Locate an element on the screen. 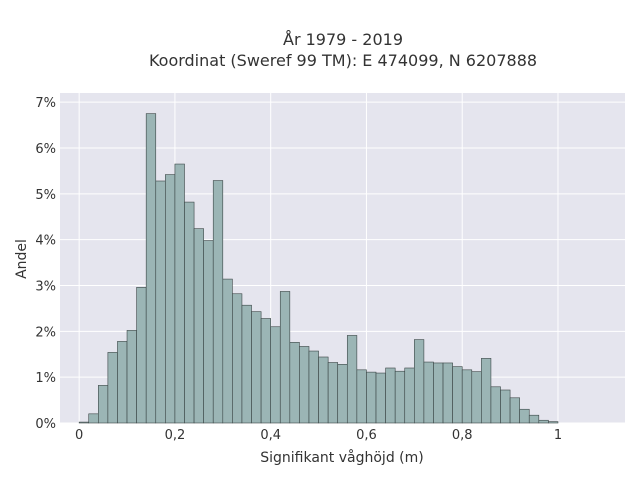  y-tick-label: 1% is located at coordinates (45, 378).